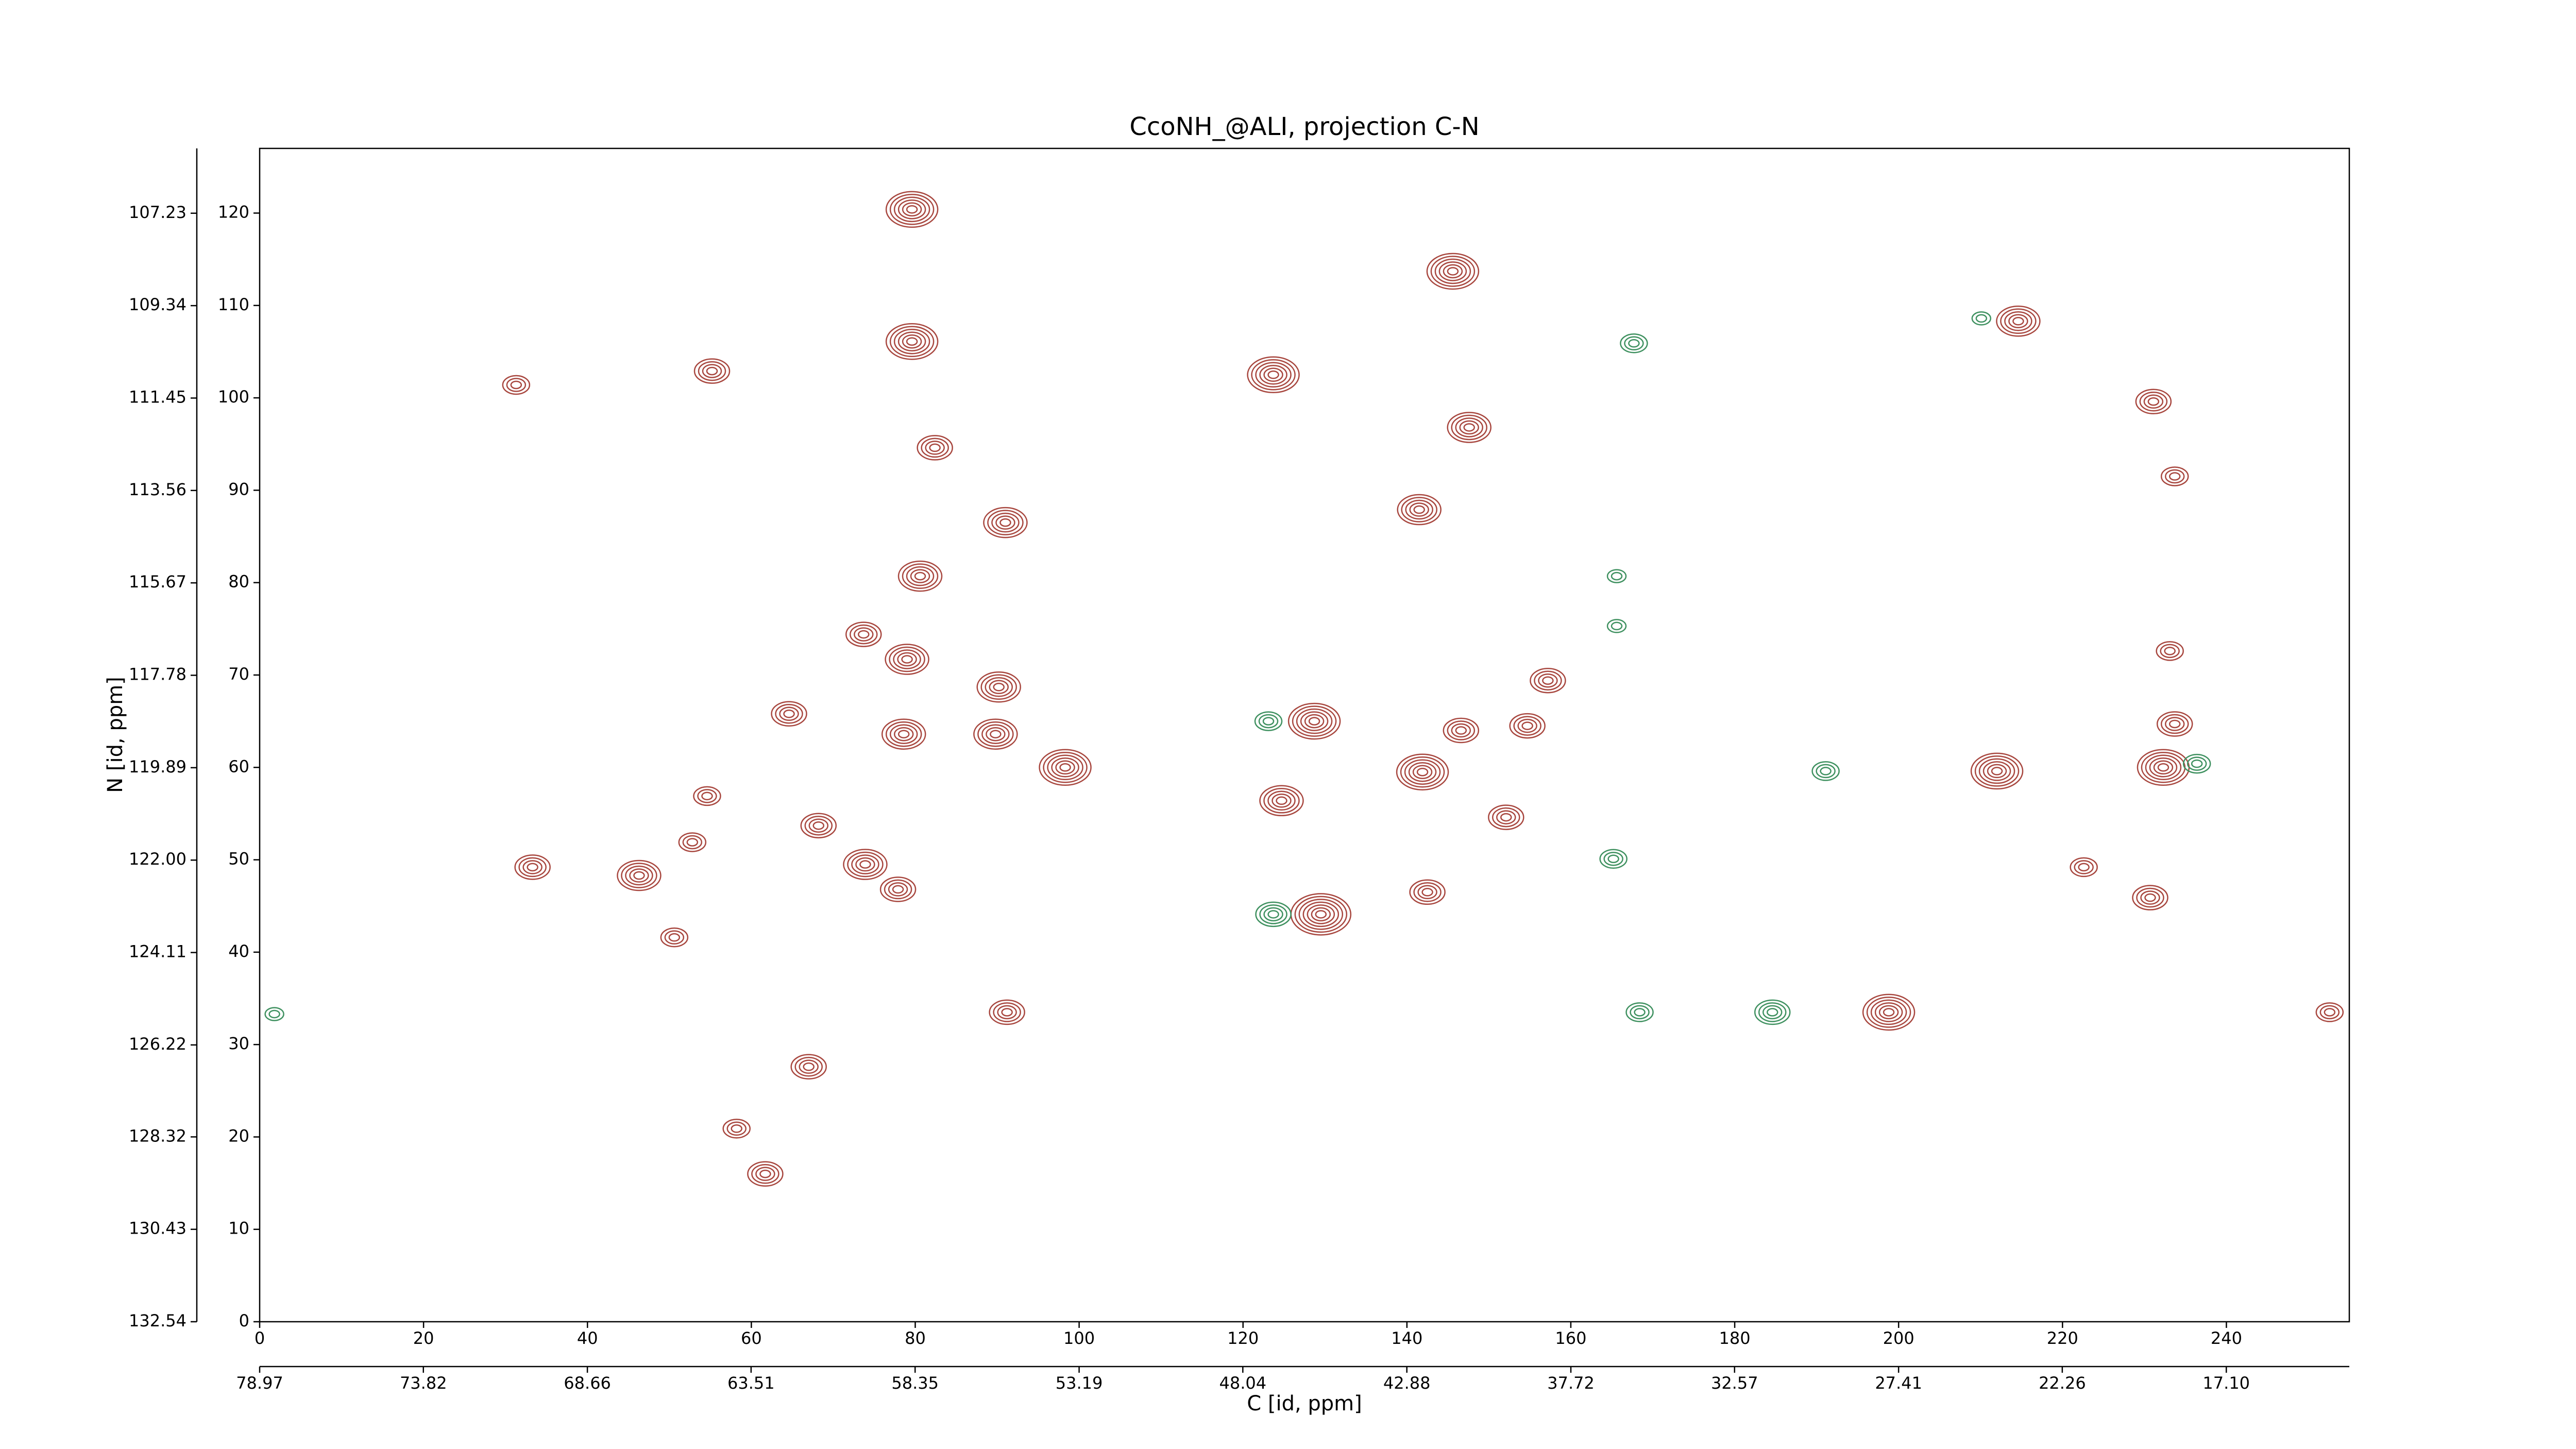  What do you see at coordinates (233, 212) in the screenshot?
I see `y-tick-label: 120` at bounding box center [233, 212].